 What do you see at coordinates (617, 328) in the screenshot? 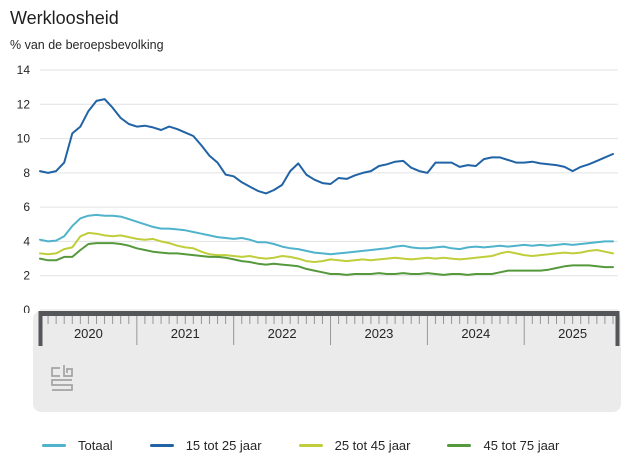
I see `navigator-handle-right` at bounding box center [617, 328].